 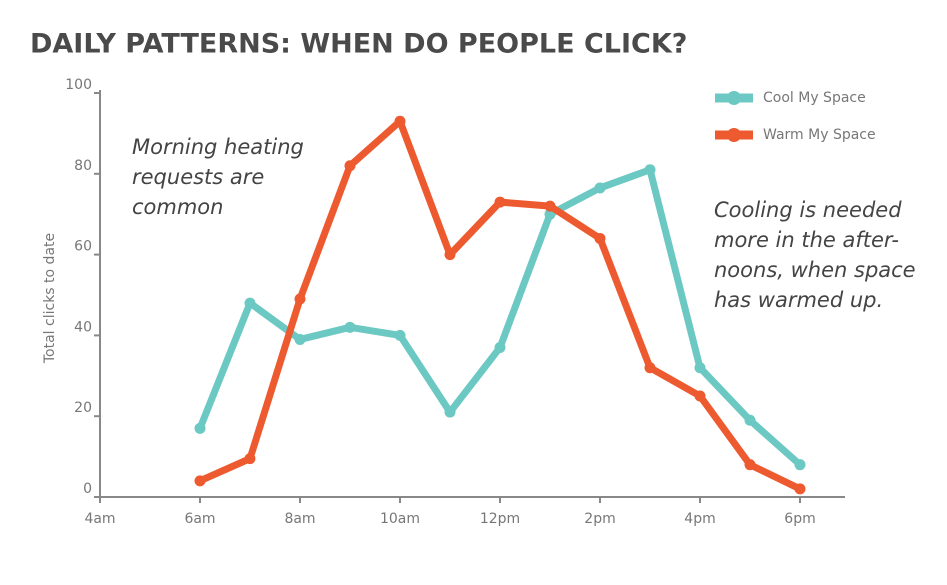 I want to click on x-tick-label: 12pm, so click(x=500, y=519).